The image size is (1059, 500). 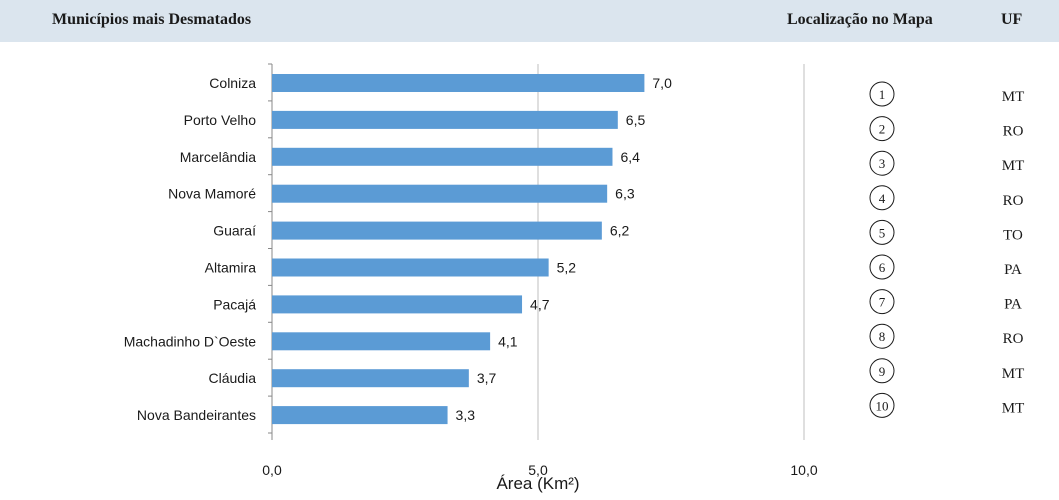 What do you see at coordinates (220, 120) in the screenshot?
I see `category-label: Porto Velho` at bounding box center [220, 120].